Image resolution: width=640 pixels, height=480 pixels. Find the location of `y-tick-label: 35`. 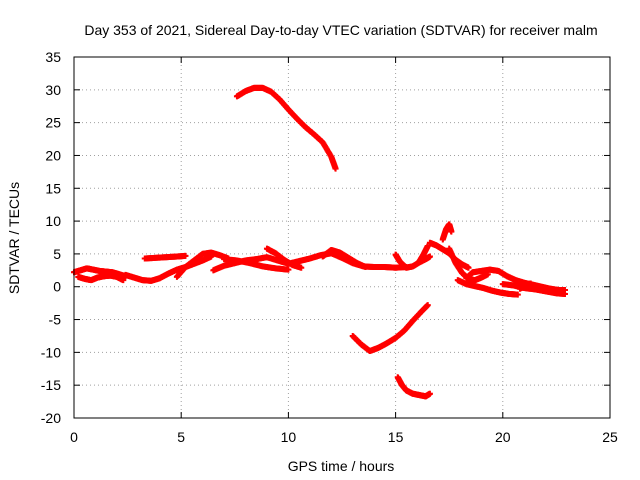

y-tick-label: 35 is located at coordinates (53, 57).